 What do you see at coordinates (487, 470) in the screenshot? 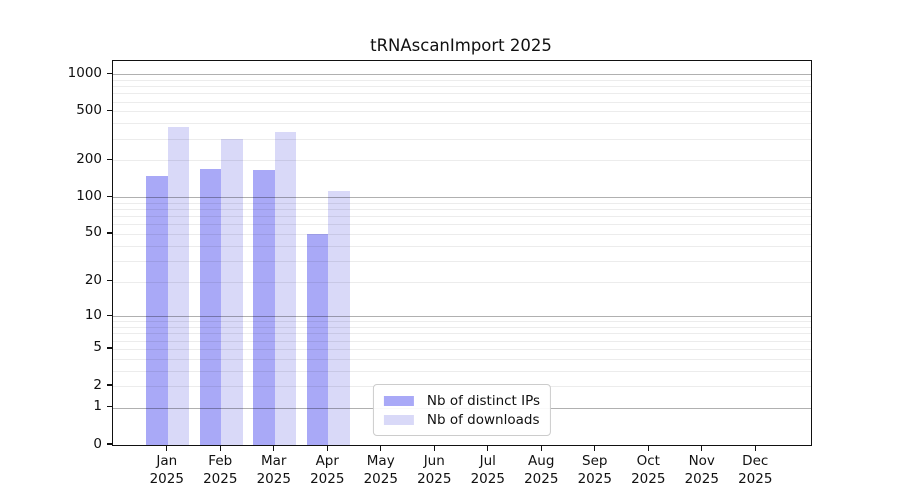
I see `x-axis-tick-label: Jul 2025` at bounding box center [487, 470].